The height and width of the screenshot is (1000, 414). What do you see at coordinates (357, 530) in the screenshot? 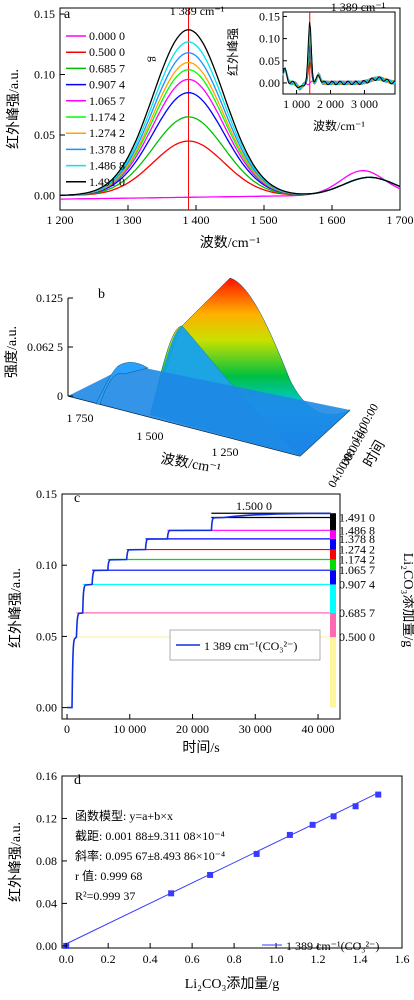
I see `step-label: 1.486 8` at bounding box center [357, 530].